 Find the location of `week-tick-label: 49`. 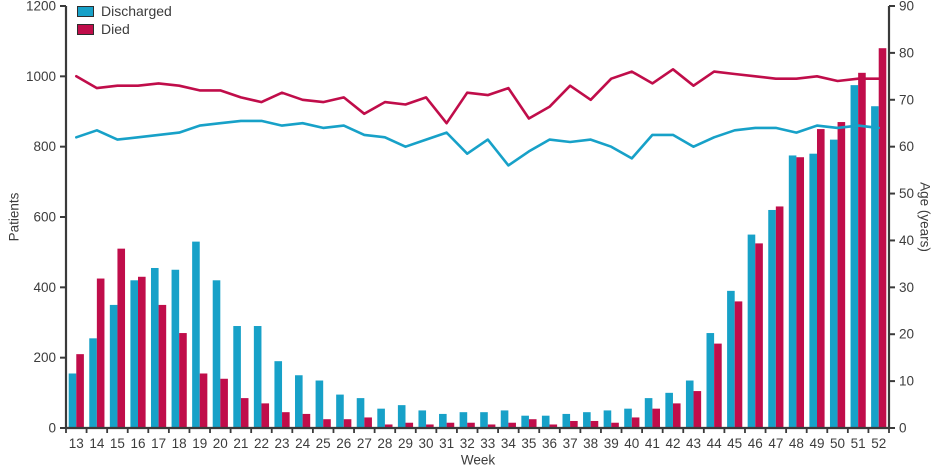

week-tick-label: 49 is located at coordinates (816, 443).